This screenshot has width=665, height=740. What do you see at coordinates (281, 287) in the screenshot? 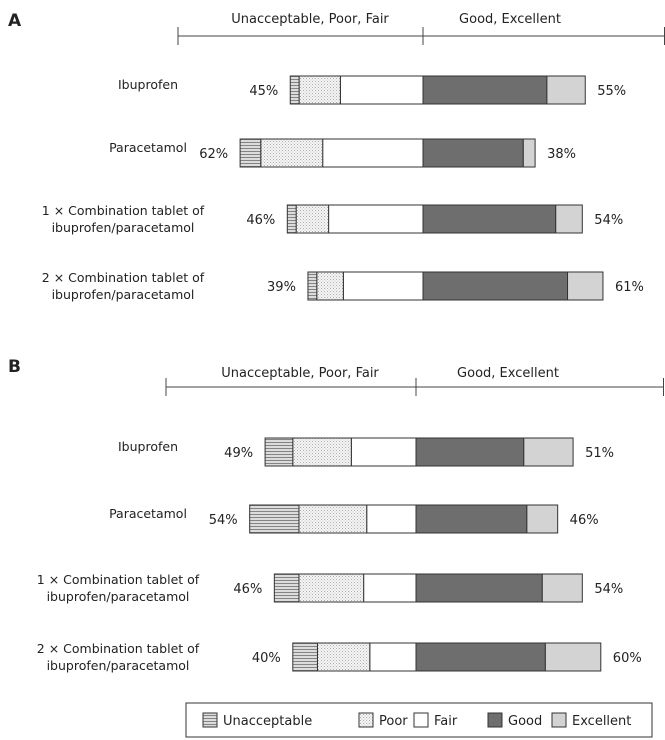
I see `negative-total-label: 39%` at bounding box center [281, 287].